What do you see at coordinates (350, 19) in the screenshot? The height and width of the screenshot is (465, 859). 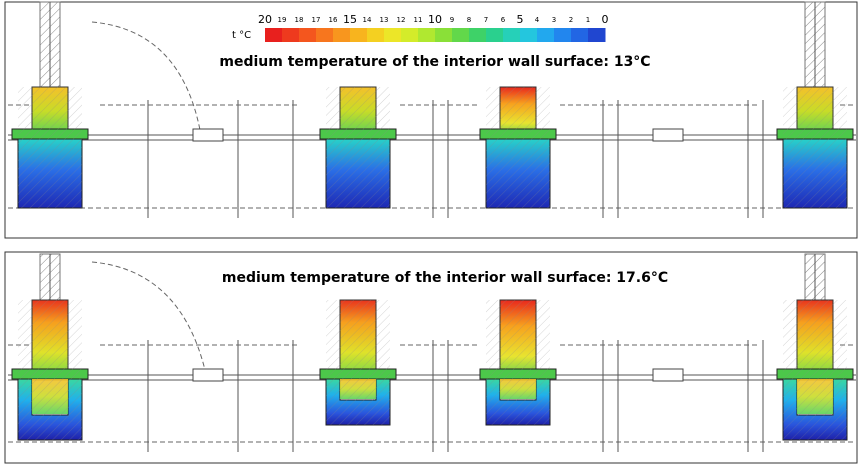 I see `legend-label: 15` at bounding box center [350, 19].